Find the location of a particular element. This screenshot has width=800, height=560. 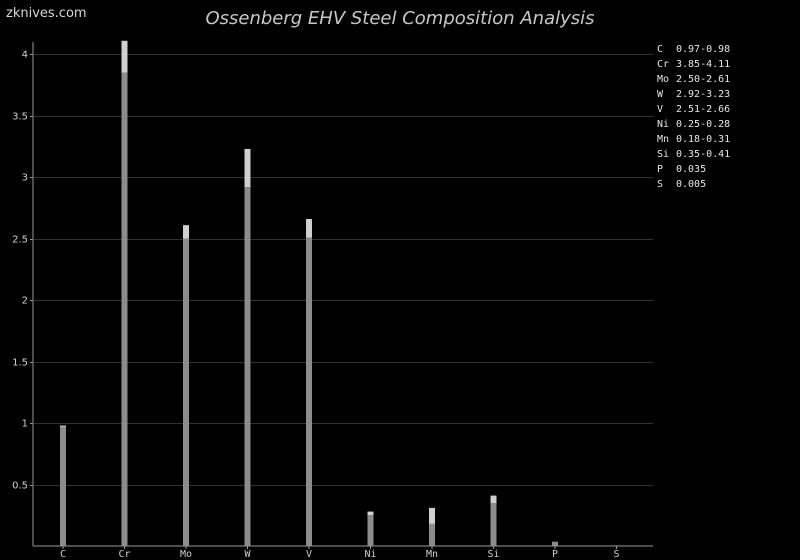

legend-entry: Si 0.35-0.41 is located at coordinates (693, 154).